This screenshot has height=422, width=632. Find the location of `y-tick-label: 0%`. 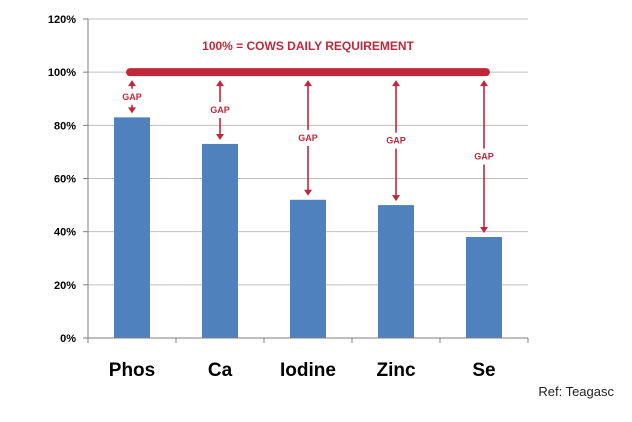

y-tick-label: 0% is located at coordinates (68, 339).